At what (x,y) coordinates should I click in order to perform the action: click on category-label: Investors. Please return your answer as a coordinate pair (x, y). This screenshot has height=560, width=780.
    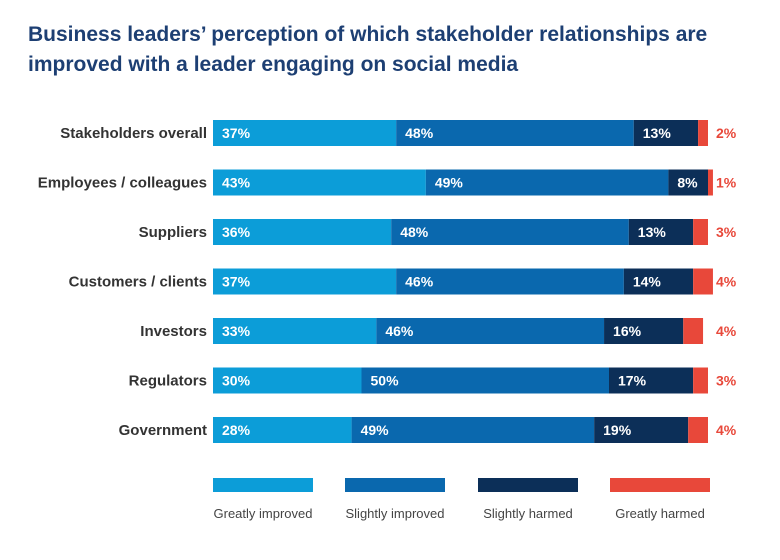
    Looking at the image, I should click on (173, 331).